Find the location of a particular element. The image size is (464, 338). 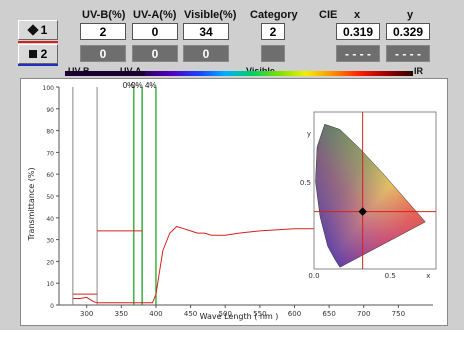

y-tick-label: 20 is located at coordinates (50, 262).